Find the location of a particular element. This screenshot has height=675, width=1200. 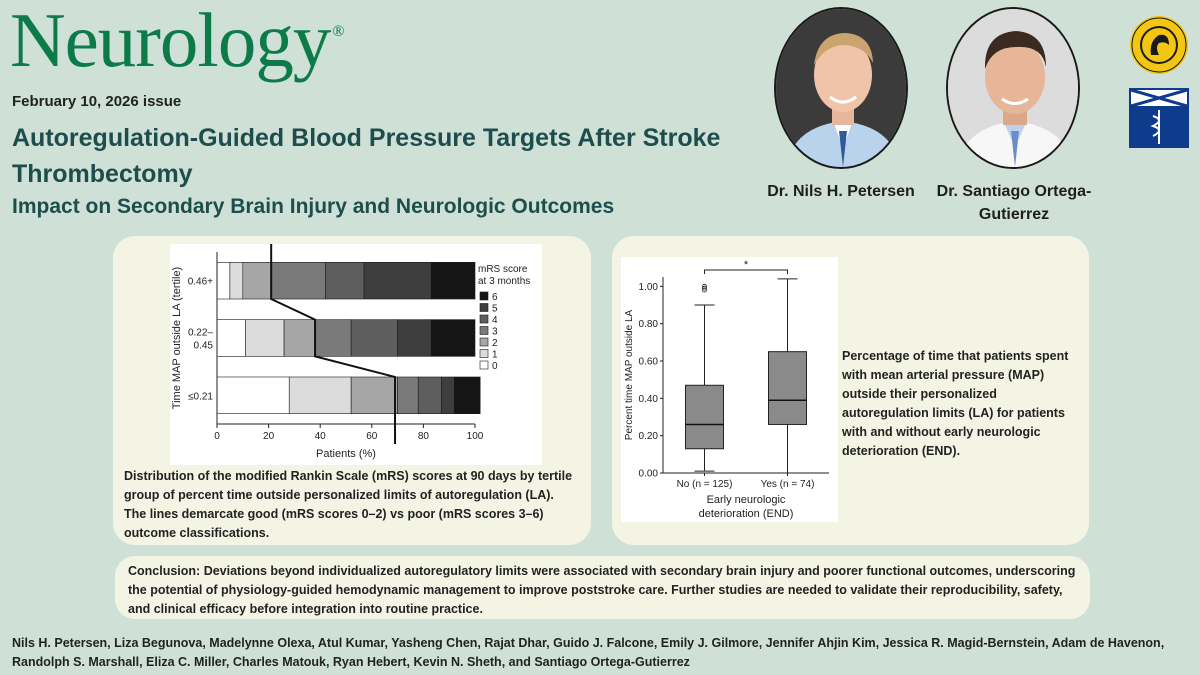

legend-label: 4 is located at coordinates (495, 320).